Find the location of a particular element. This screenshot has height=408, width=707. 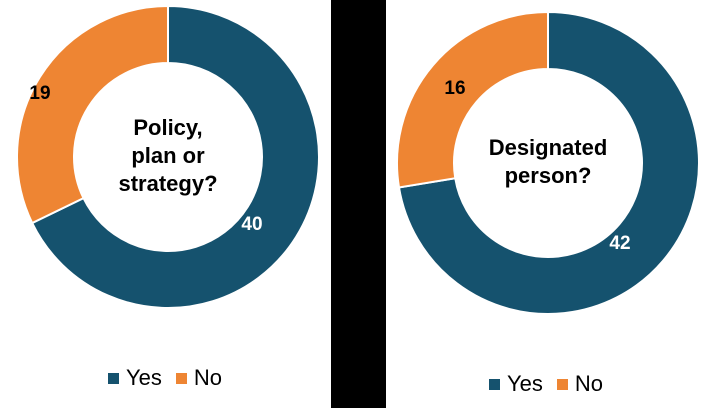

center-text-line: plan or is located at coordinates (168, 155).